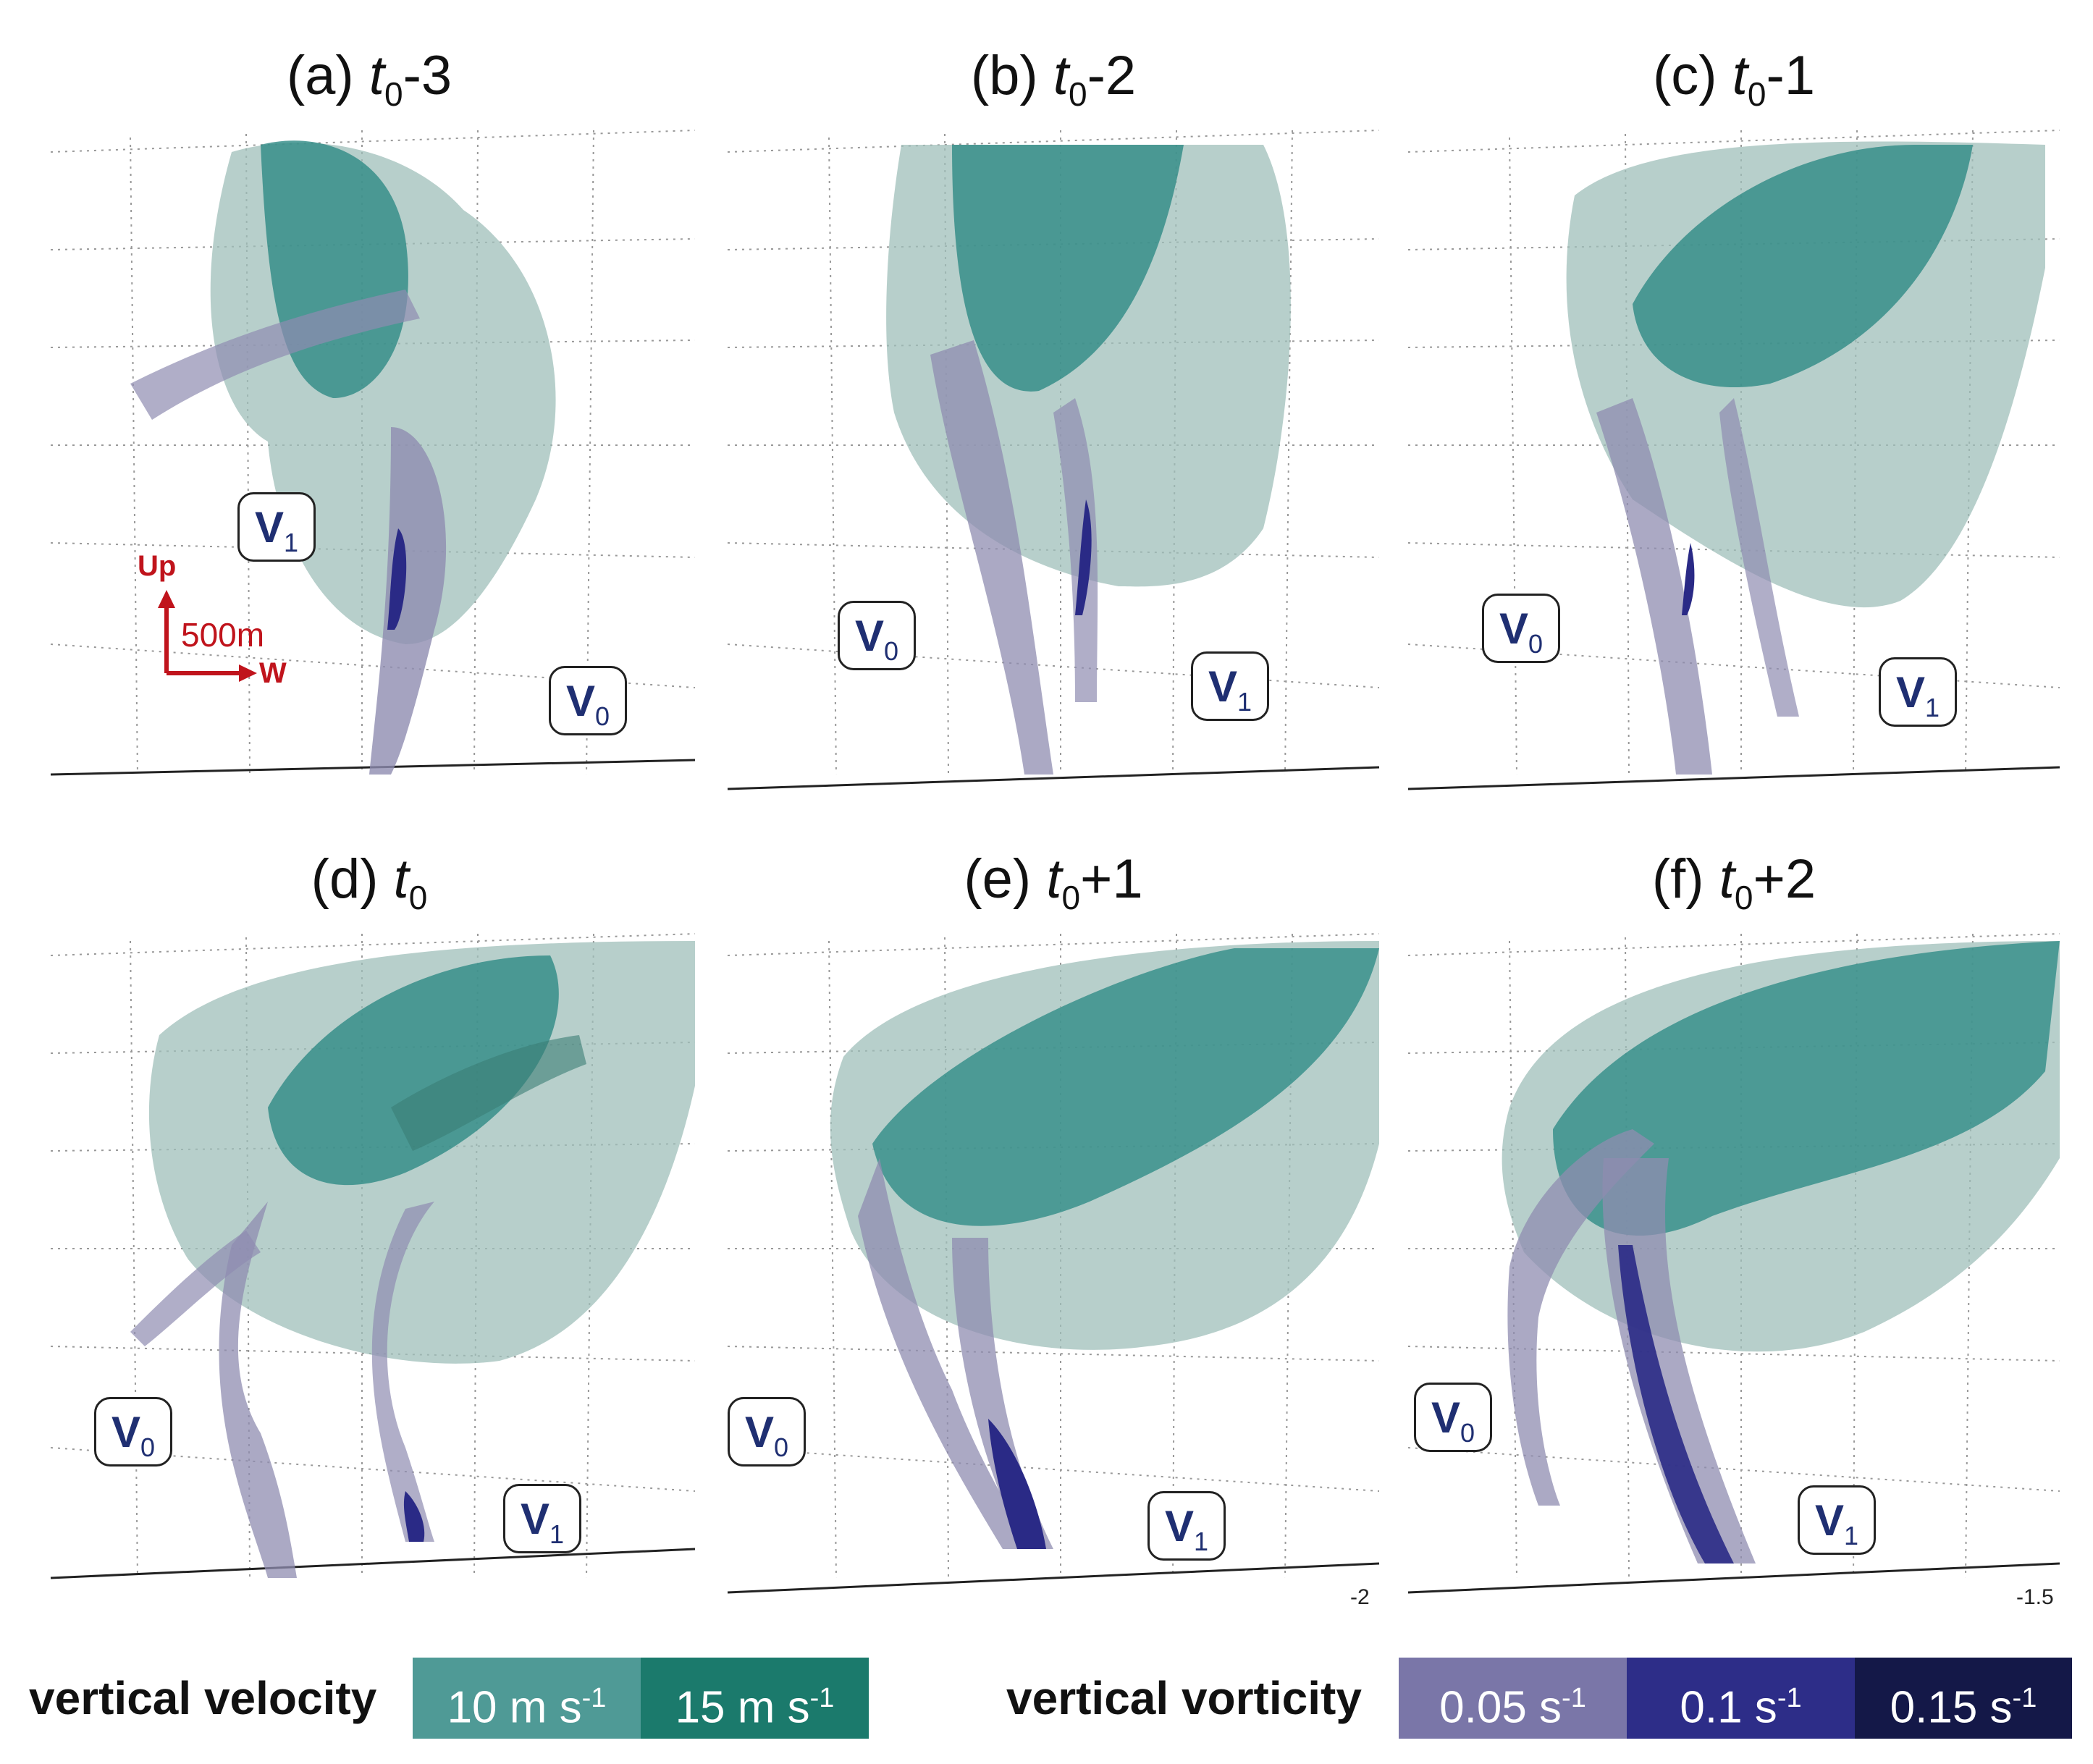  Describe the element at coordinates (527, 1698) in the screenshot. I see `legend-swatch-10: 10 m s-1` at that location.